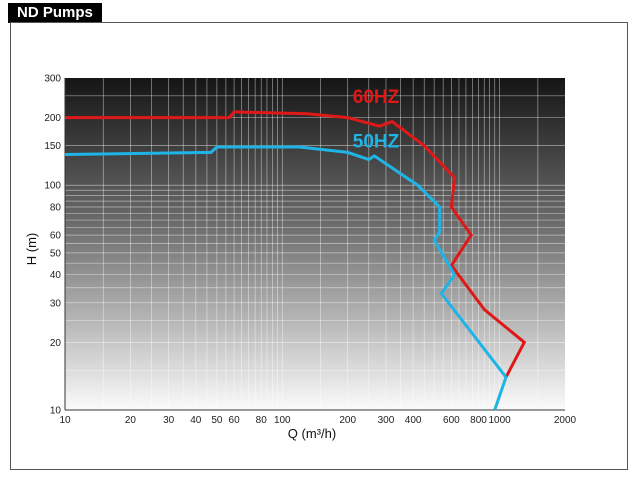  Describe the element at coordinates (386, 420) in the screenshot. I see `x-tick-label: 300` at that location.